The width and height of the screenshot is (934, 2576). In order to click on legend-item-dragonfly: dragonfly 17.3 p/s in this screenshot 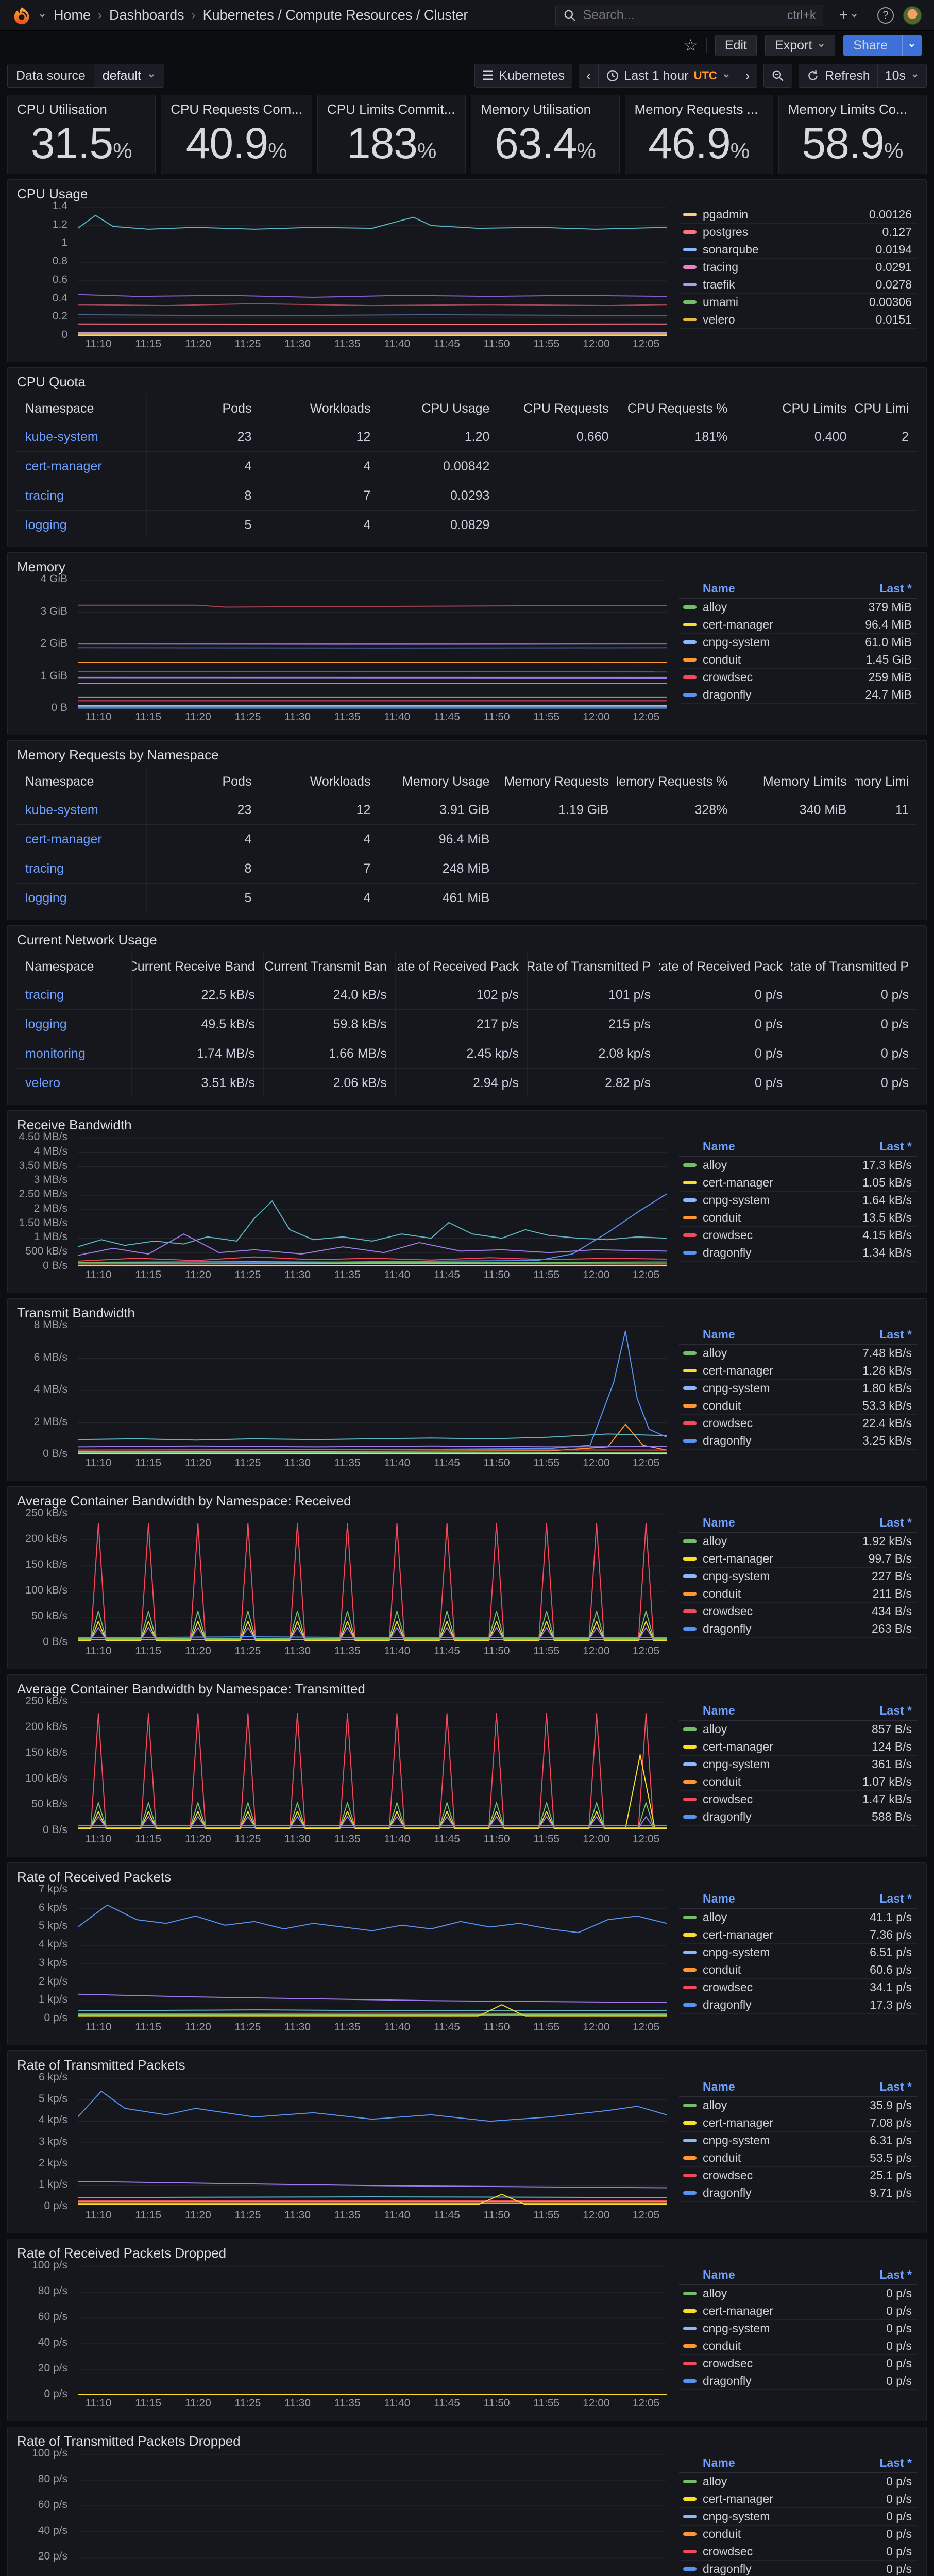, I will do `click(798, 2005)`.